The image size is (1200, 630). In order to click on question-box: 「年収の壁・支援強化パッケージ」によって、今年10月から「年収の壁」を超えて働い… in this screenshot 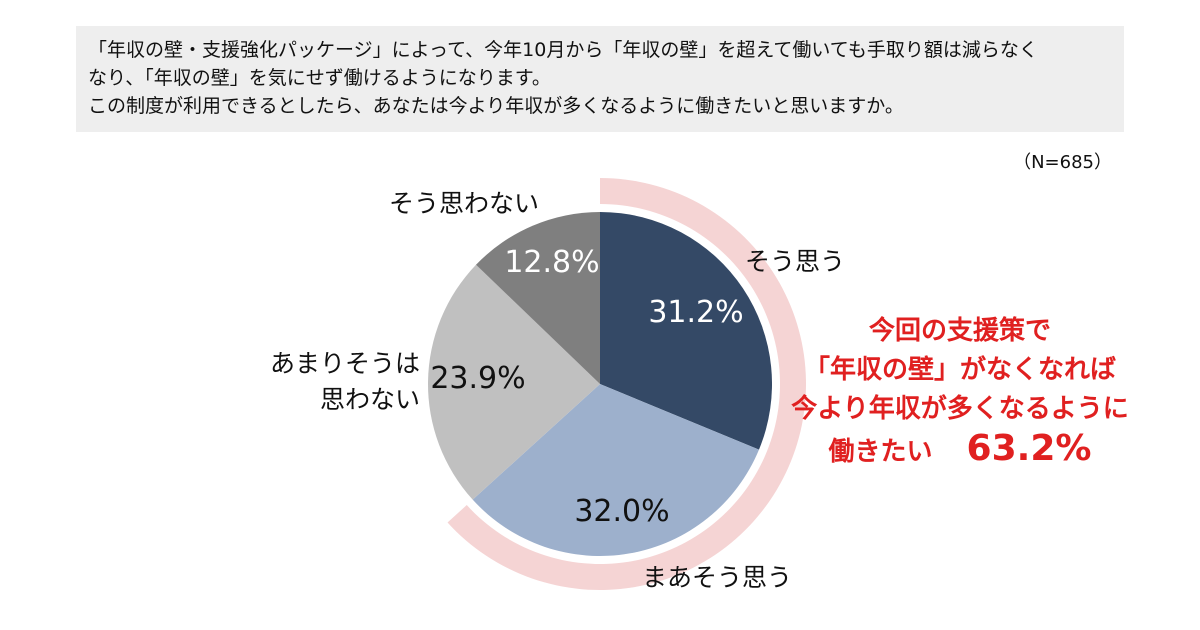, I will do `click(600, 79)`.